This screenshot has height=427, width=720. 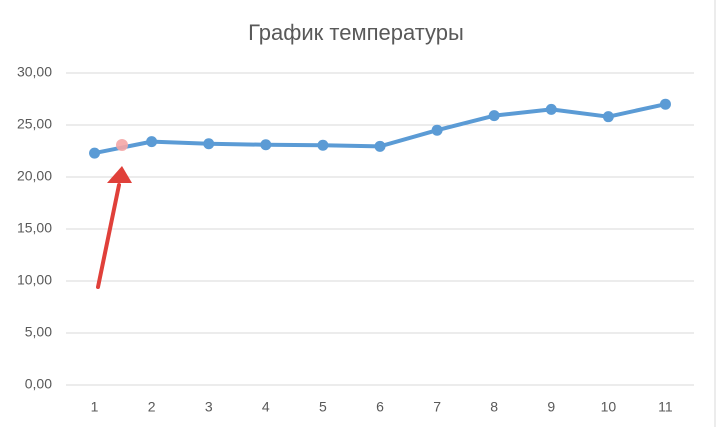 What do you see at coordinates (34, 124) in the screenshot?
I see `y-tick-label: 25,00` at bounding box center [34, 124].